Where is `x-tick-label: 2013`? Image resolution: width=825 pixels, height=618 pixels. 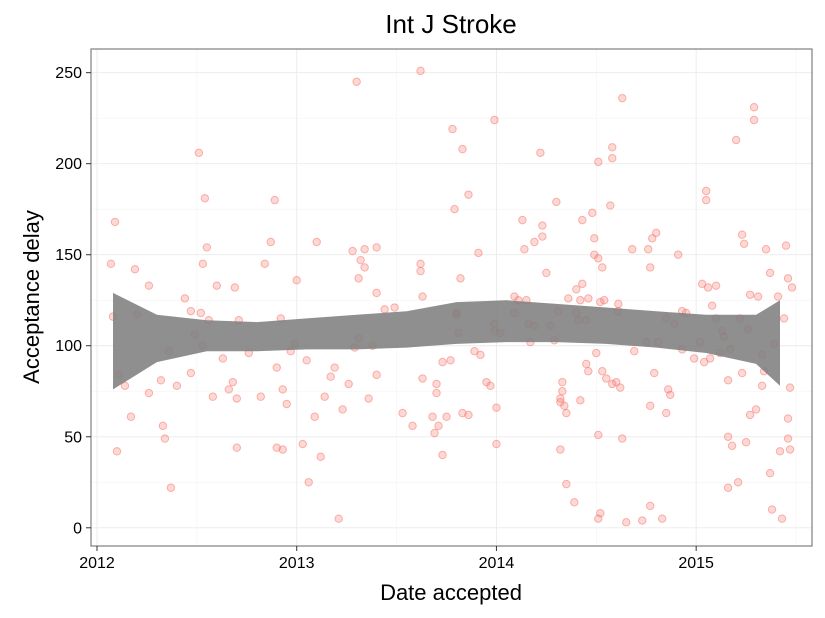
x-tick-label: 2013 is located at coordinates (297, 563).